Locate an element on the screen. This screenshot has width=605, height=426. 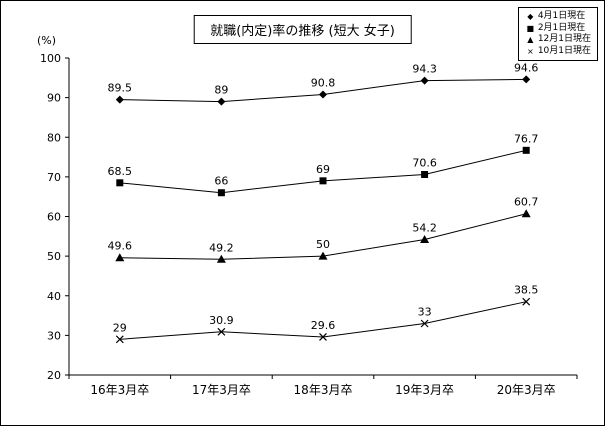
x-tick-label: 19年3月卒 is located at coordinates (424, 390).